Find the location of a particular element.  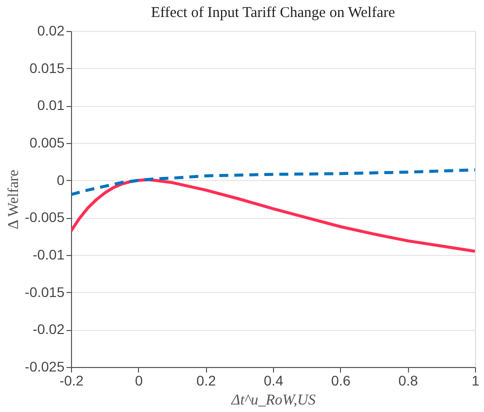

y-tick-label: -0.025 is located at coordinates (44, 366).